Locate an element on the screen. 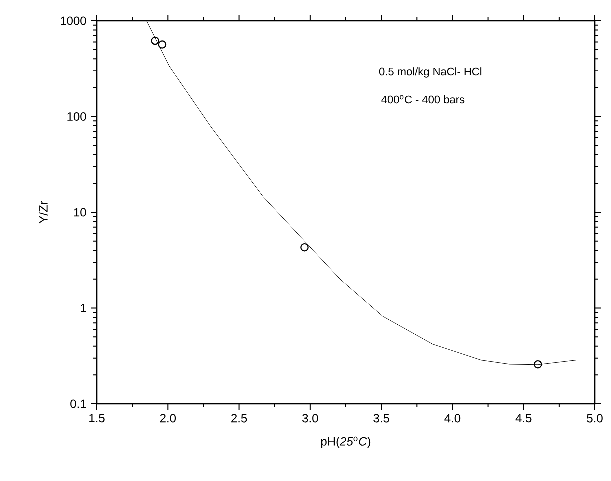 This screenshot has width=611, height=481. y-tick-label: 100 is located at coordinates (77, 117).